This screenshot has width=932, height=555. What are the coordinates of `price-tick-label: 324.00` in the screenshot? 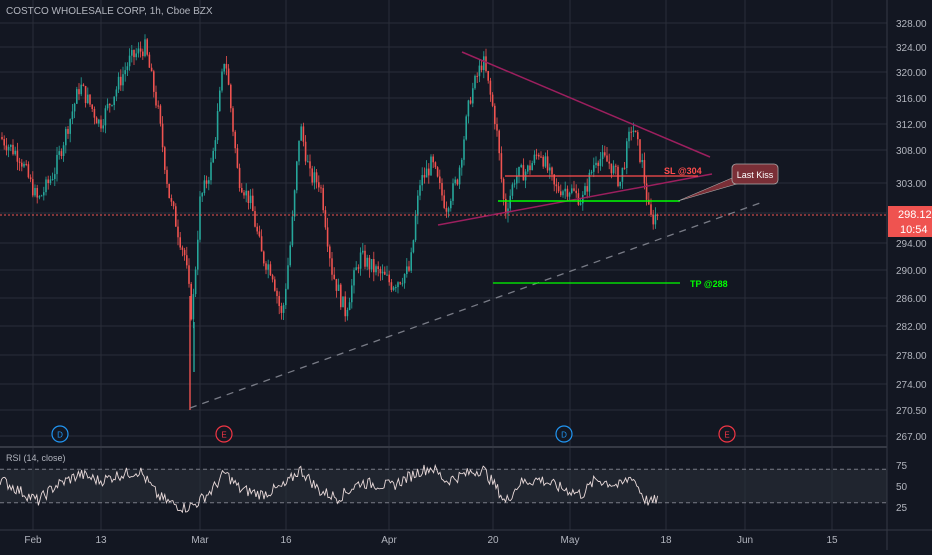 It's located at (911, 48).